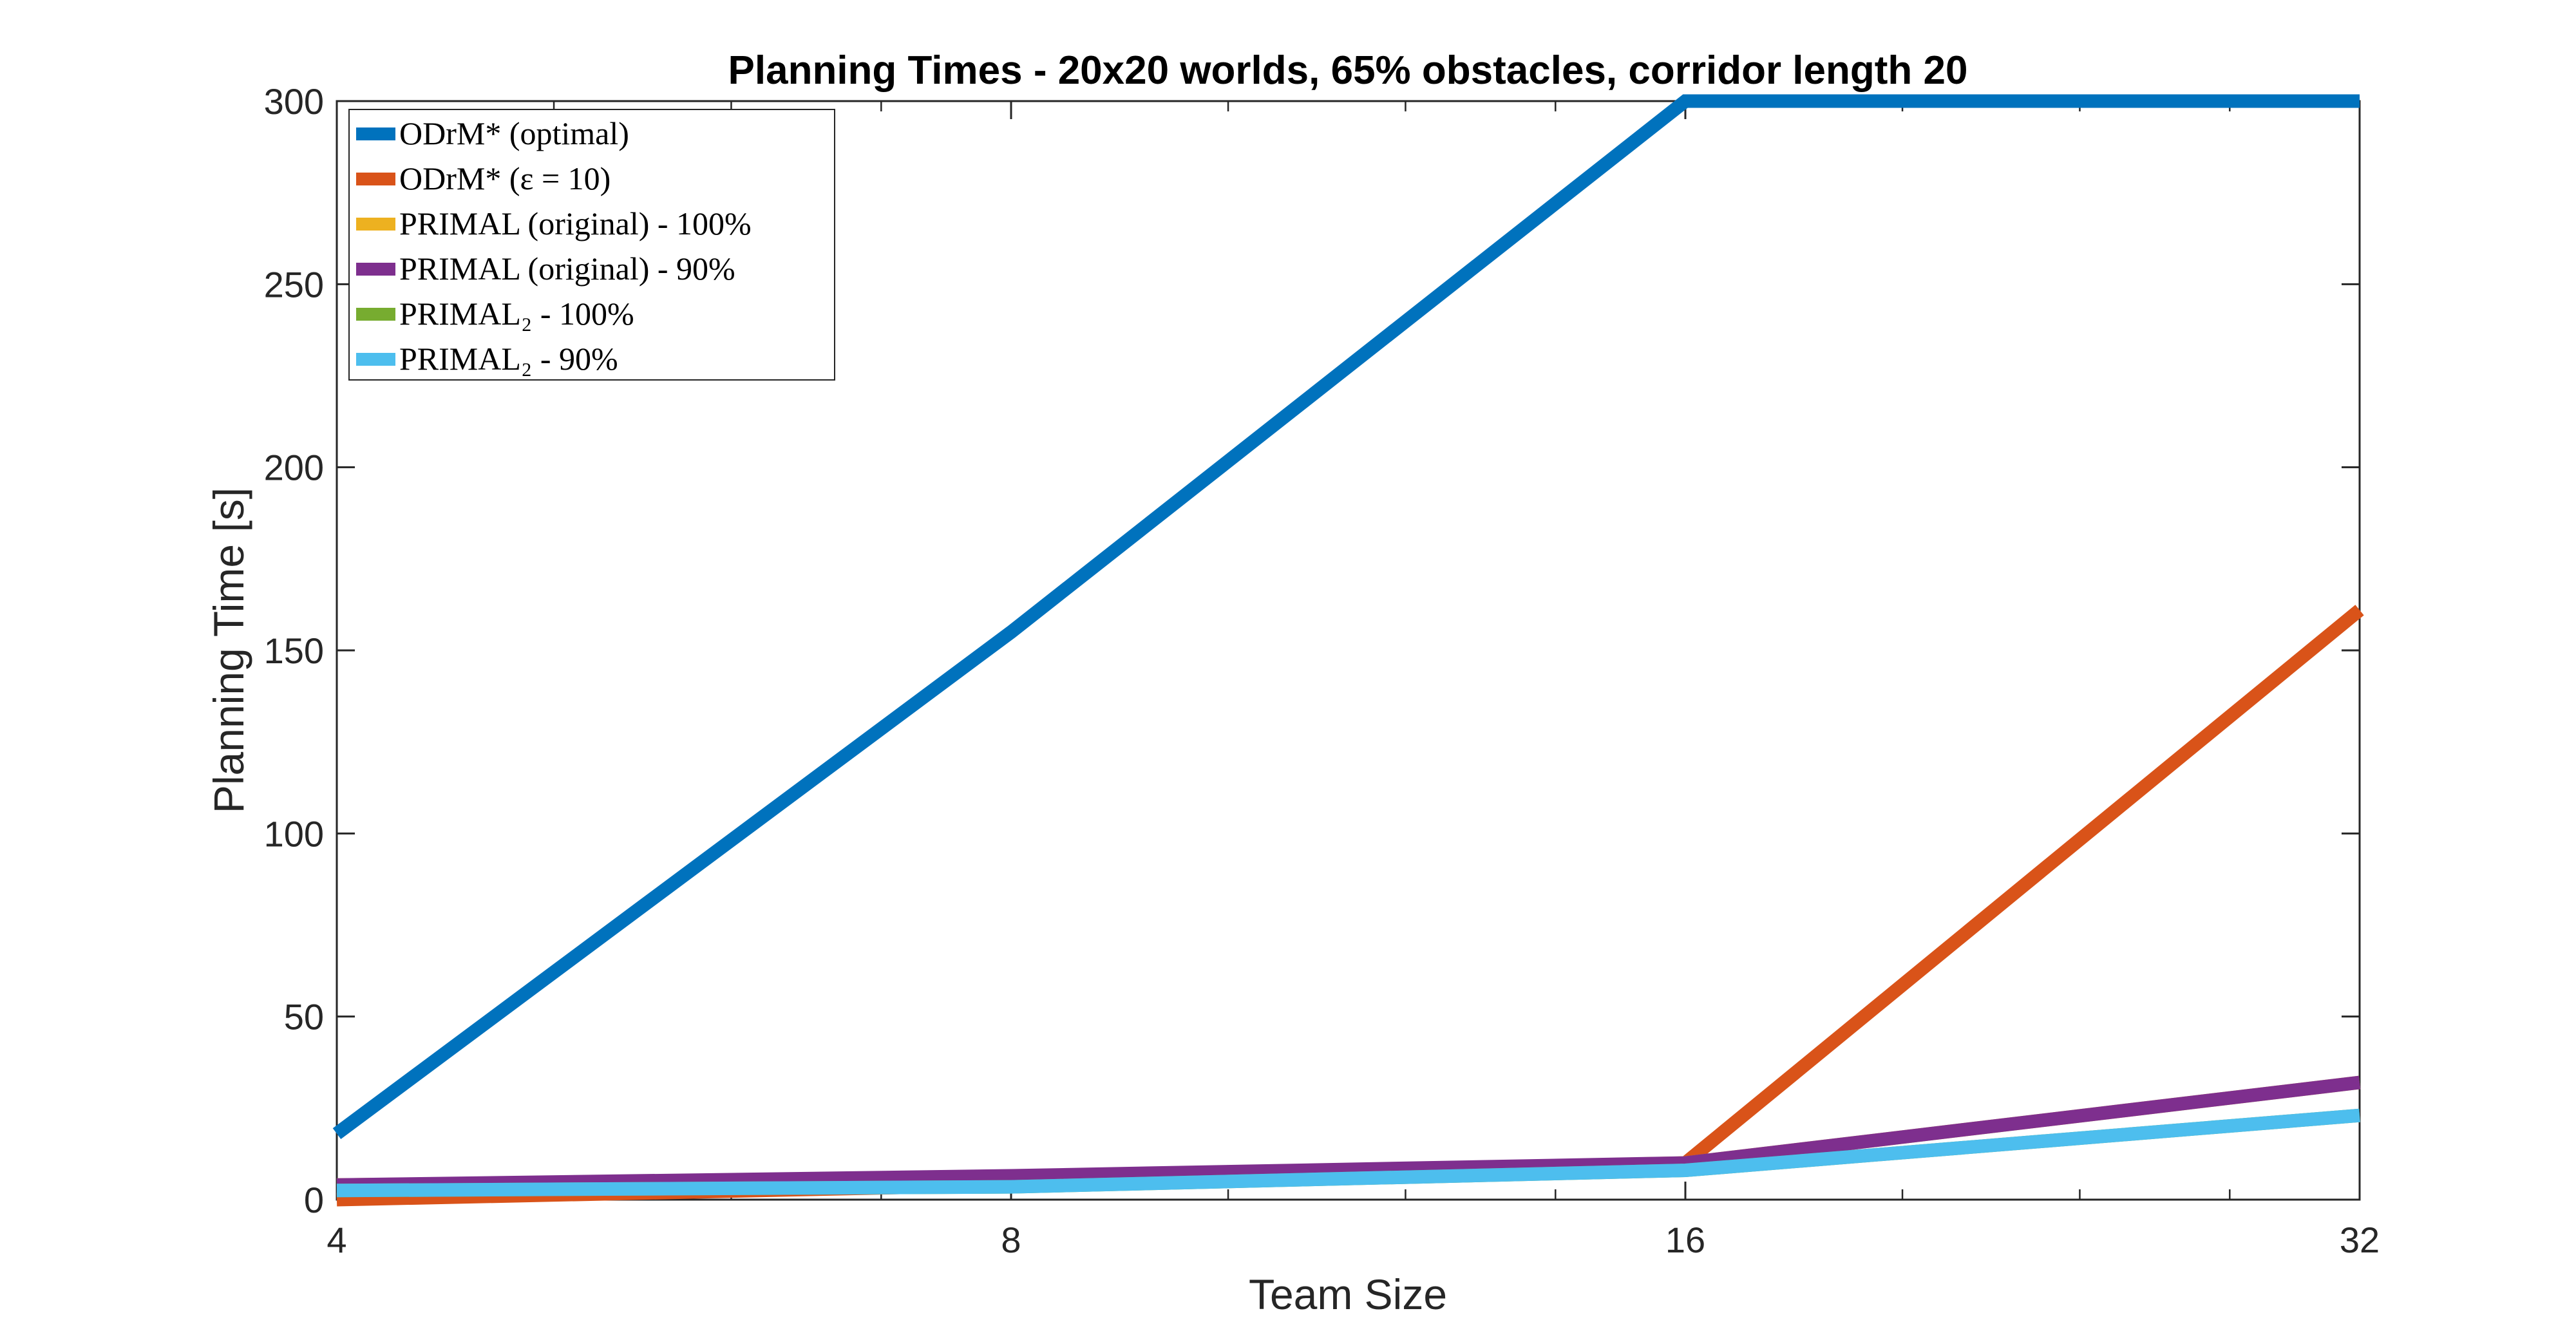  I want to click on legend-label: ODrM* (ε = 10), so click(505, 178).